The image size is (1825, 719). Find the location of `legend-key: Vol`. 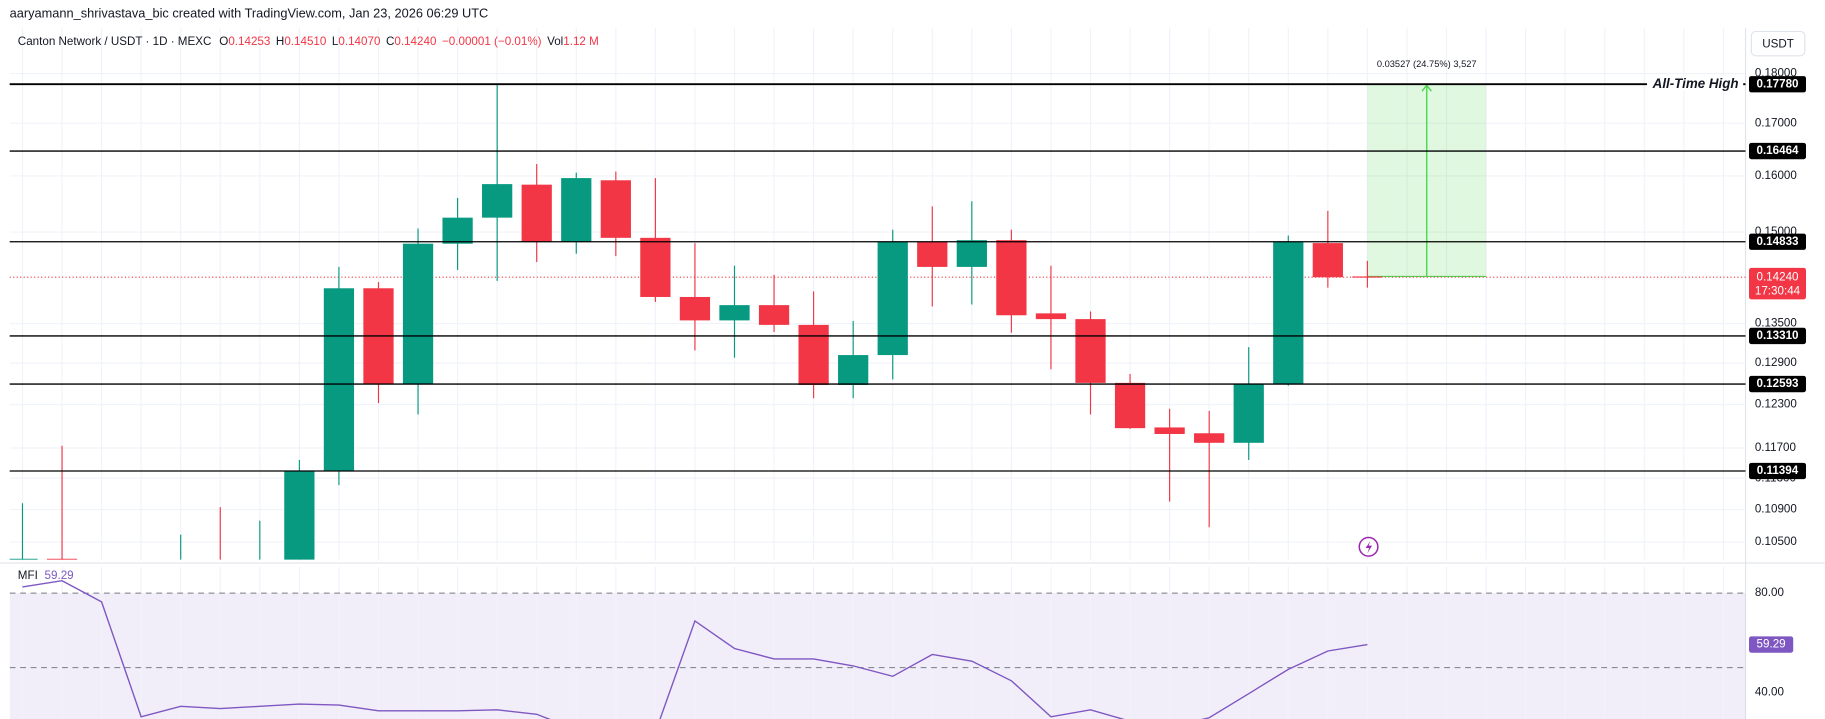

legend-key: Vol is located at coordinates (555, 41).